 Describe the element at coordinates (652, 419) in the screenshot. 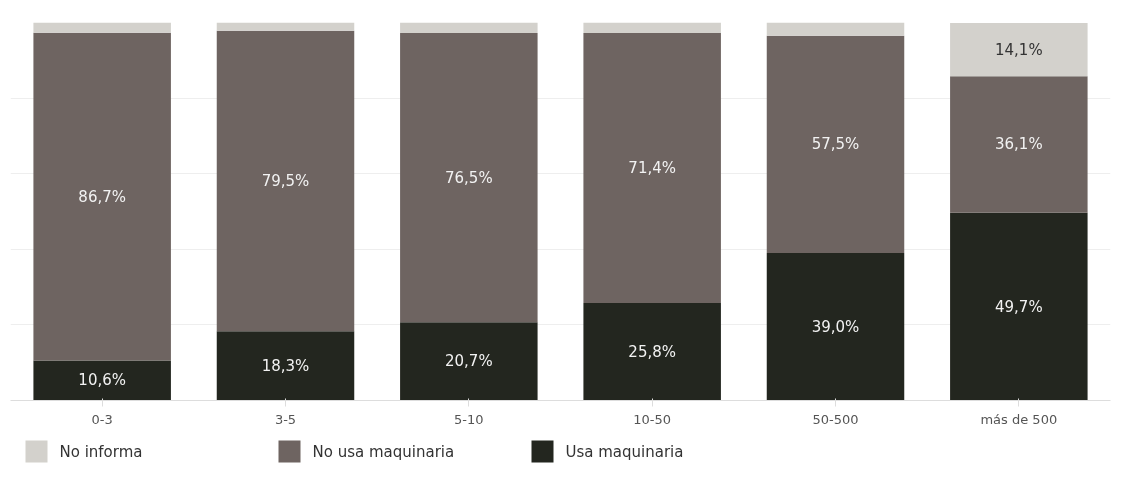

I see `x-tick-label: 10-50` at that location.